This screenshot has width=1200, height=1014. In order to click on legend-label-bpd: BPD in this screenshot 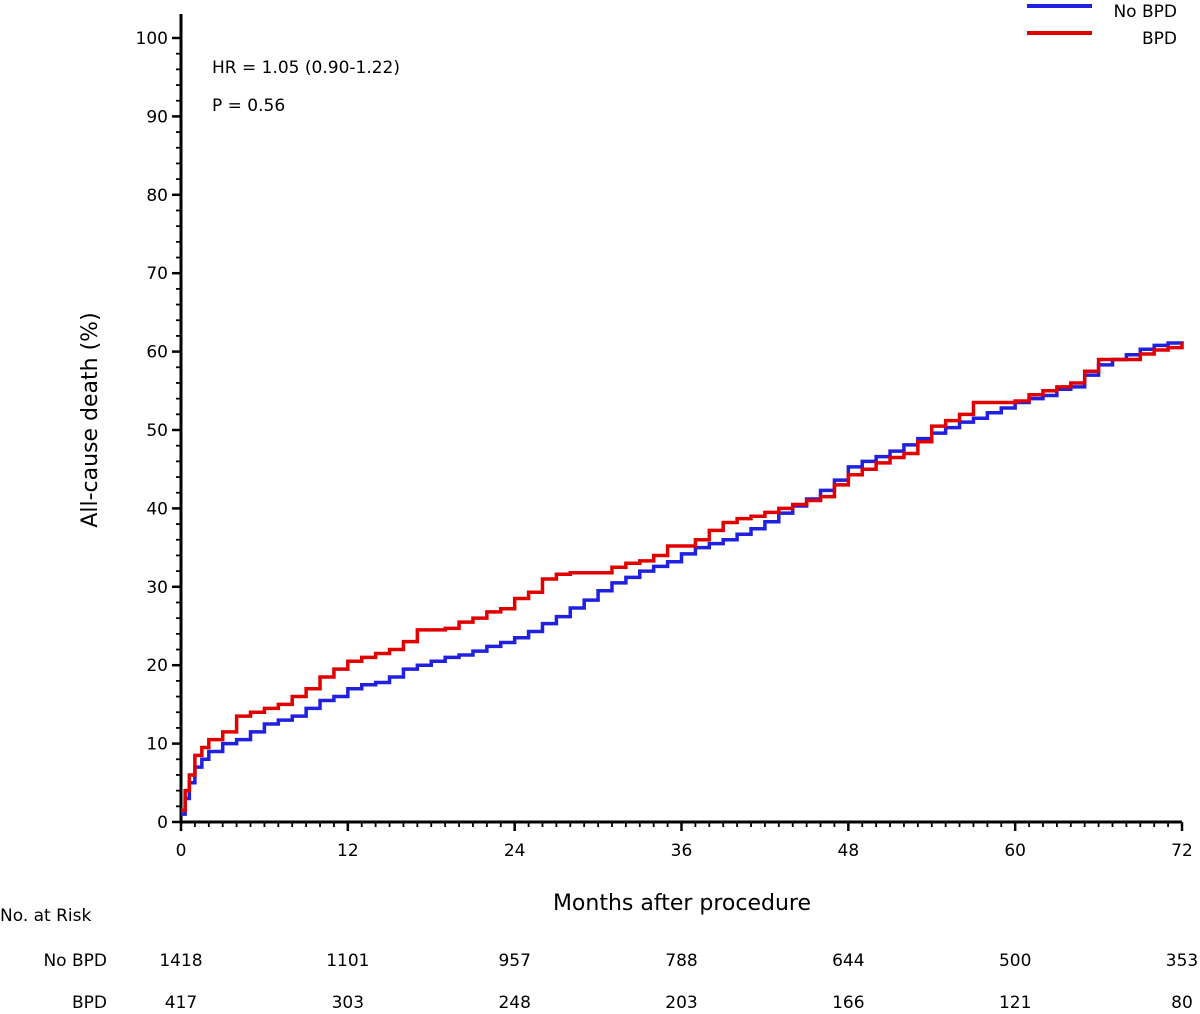, I will do `click(1159, 39)`.